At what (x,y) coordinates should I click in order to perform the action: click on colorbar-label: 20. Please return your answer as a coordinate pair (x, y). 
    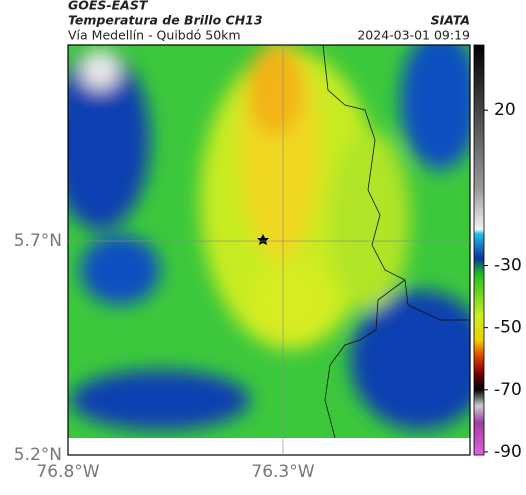
    Looking at the image, I should click on (505, 110).